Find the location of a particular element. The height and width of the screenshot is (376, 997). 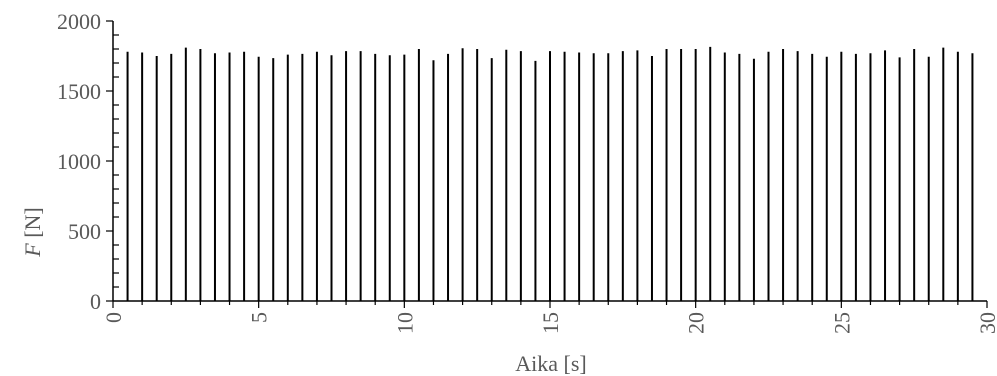

y-axis-title: F [N] is located at coordinates (32, 232).